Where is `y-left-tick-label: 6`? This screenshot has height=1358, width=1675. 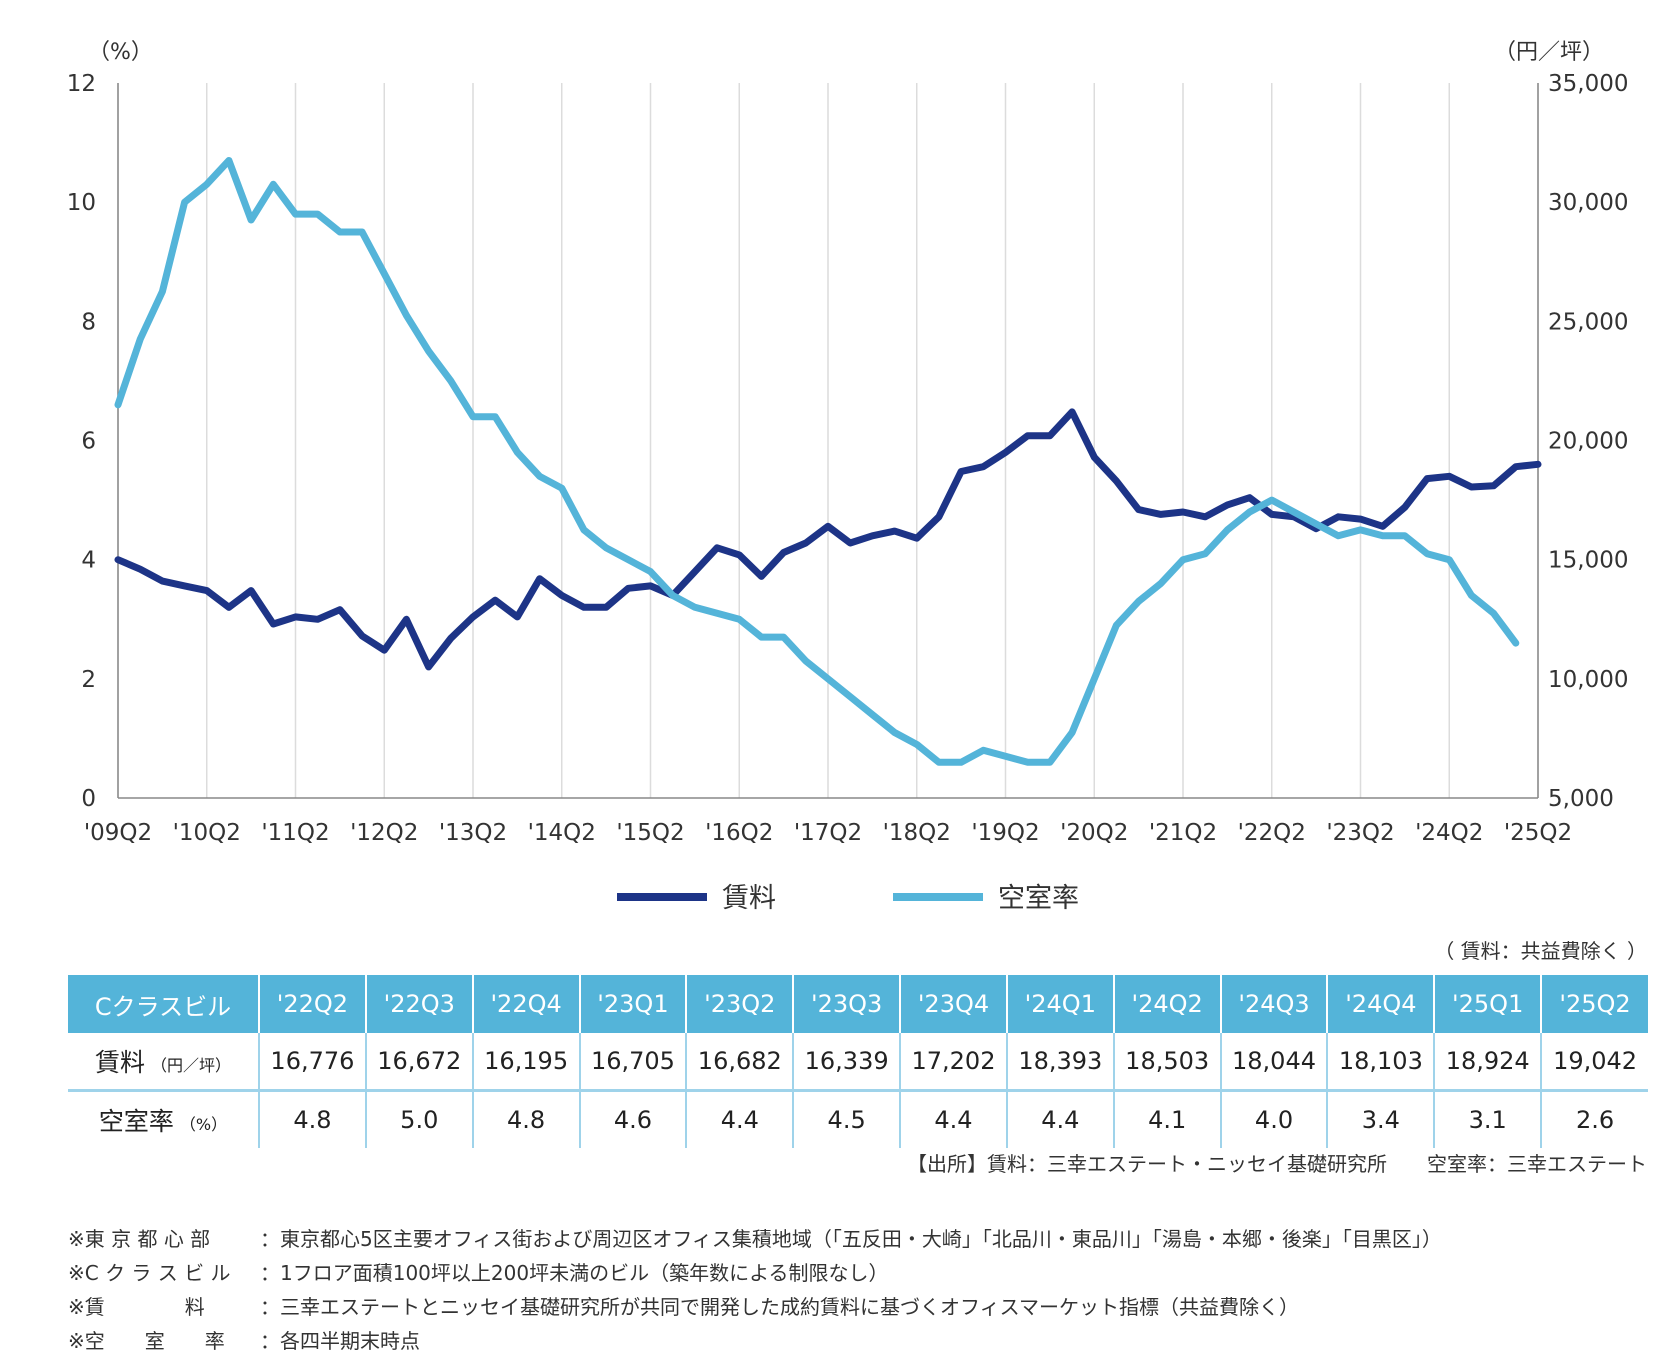 y-left-tick-label: 6 is located at coordinates (88, 442).